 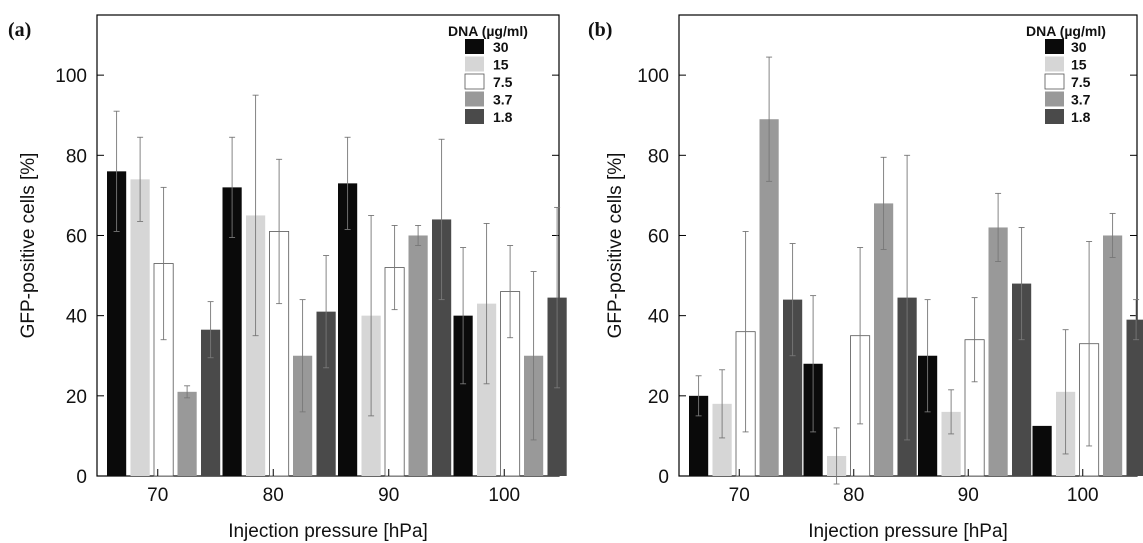 What do you see at coordinates (19, 30) in the screenshot?
I see `panel-label: (a)` at bounding box center [19, 30].